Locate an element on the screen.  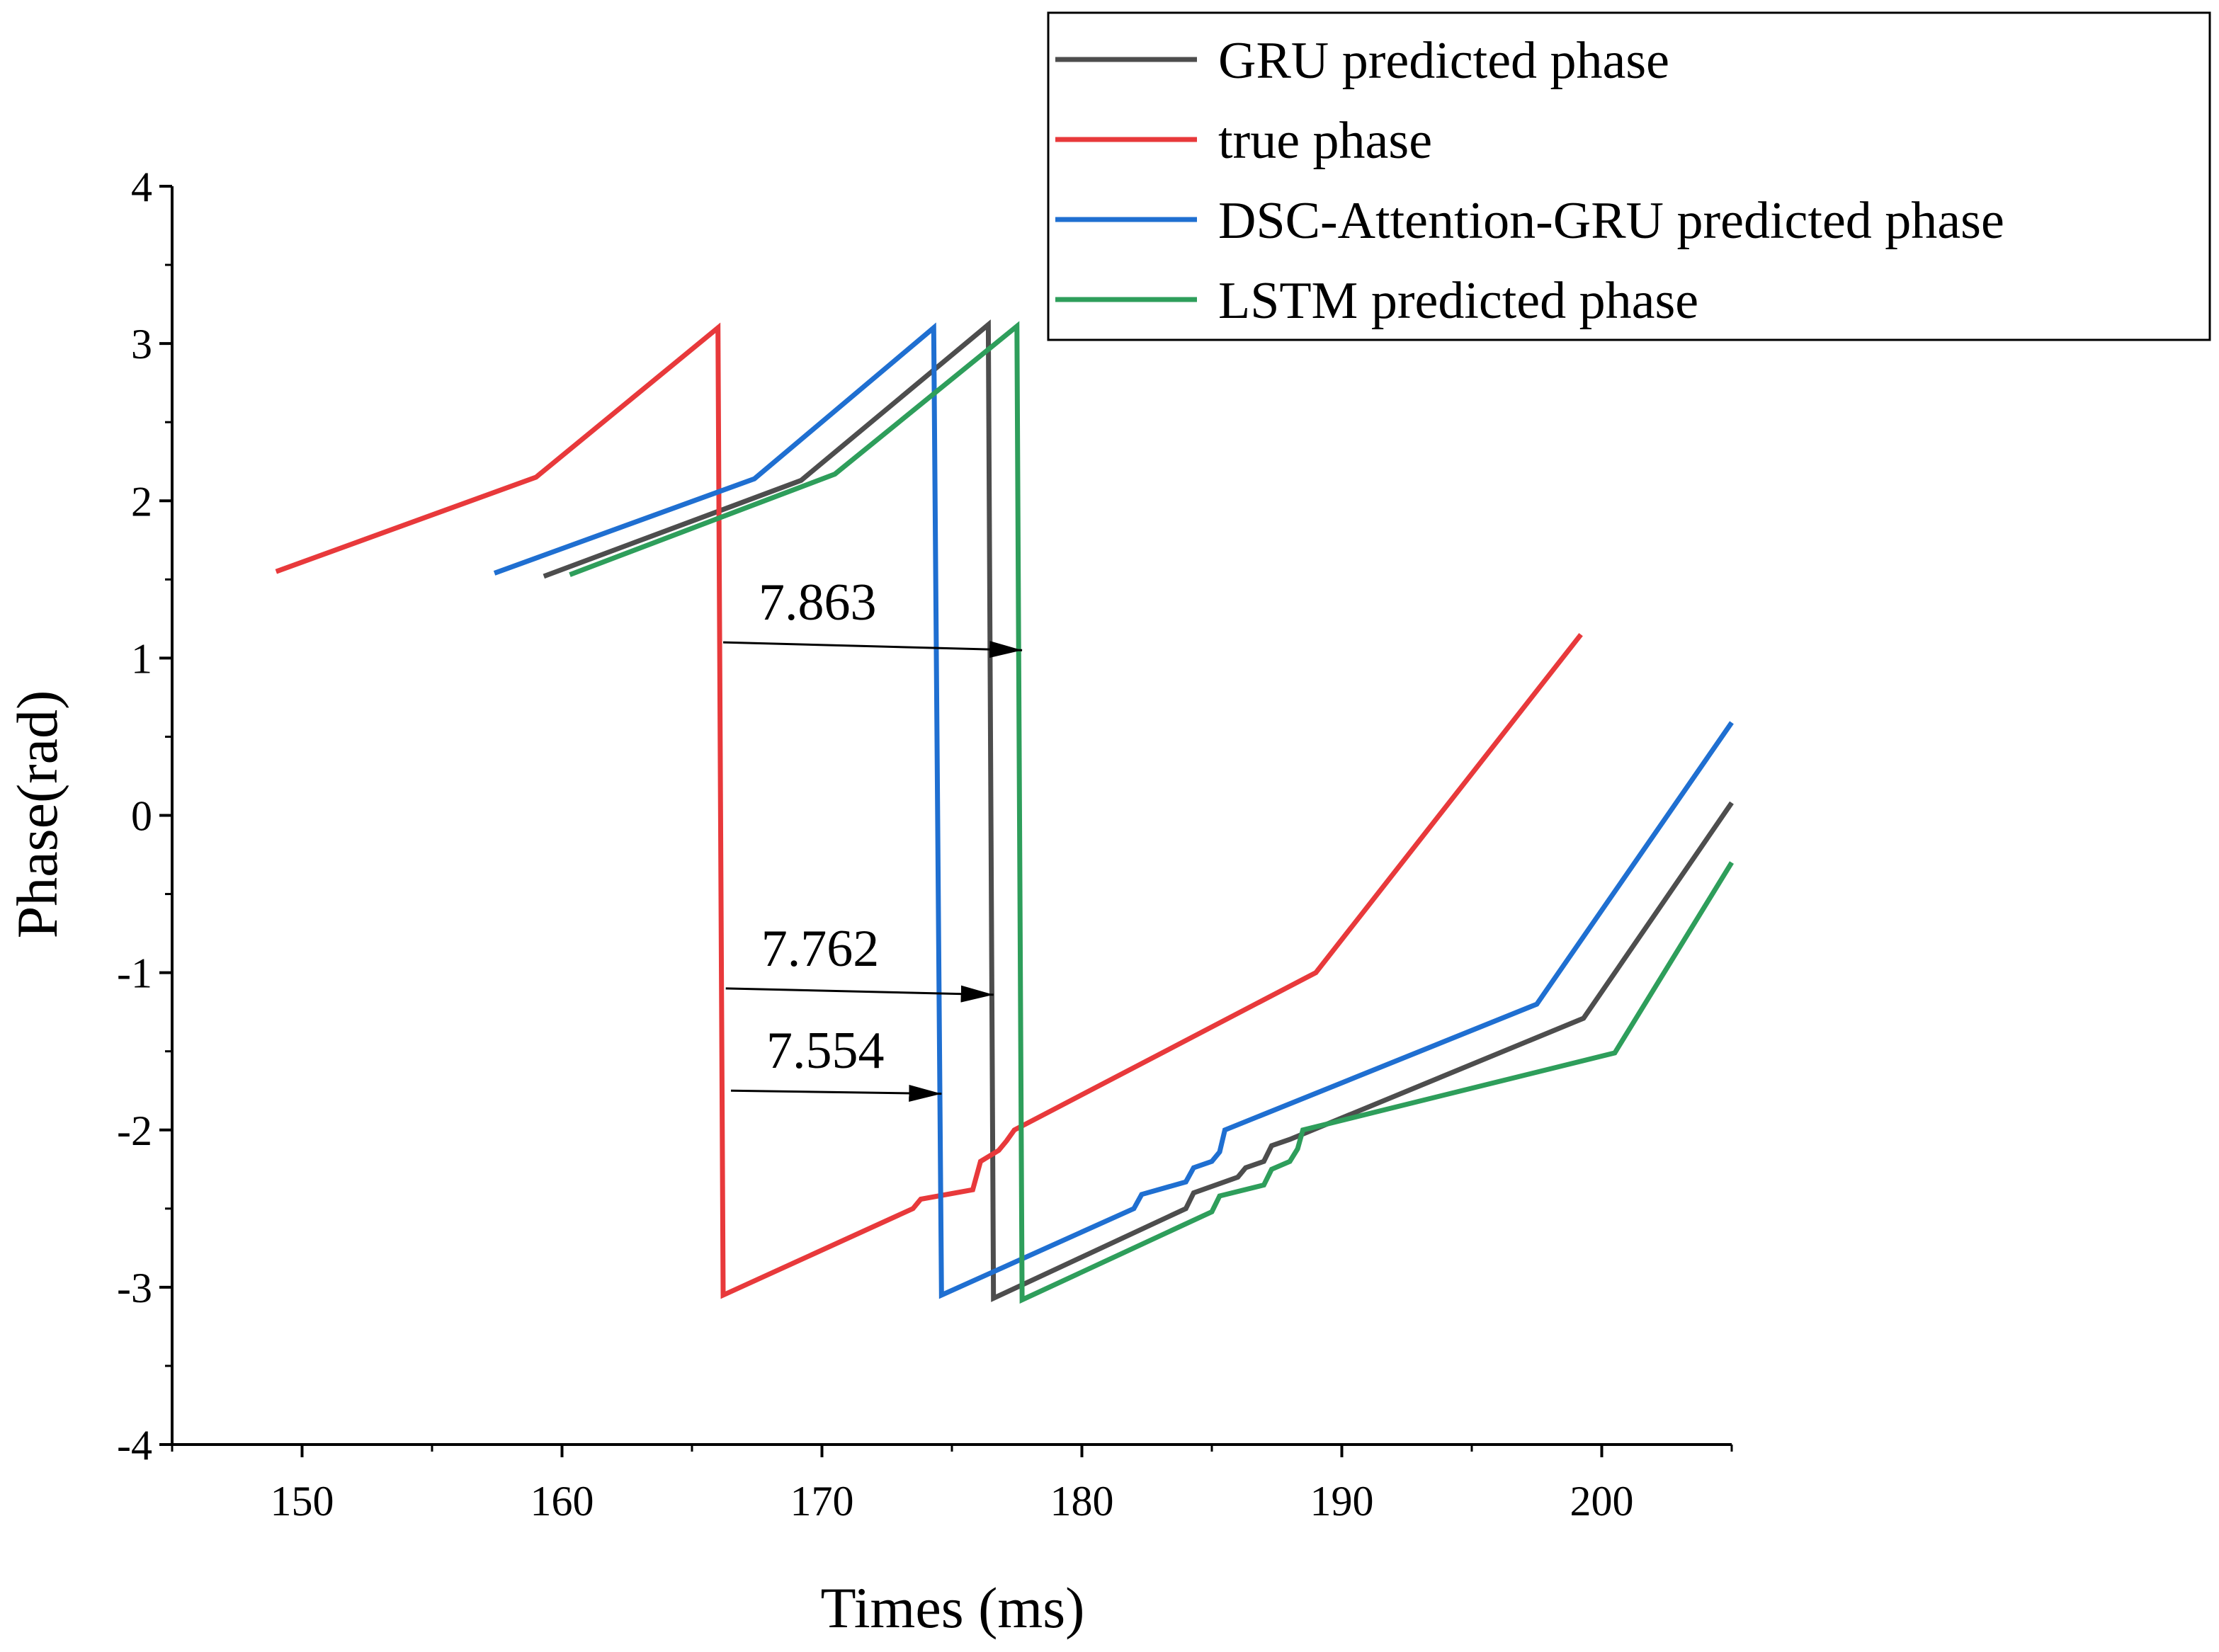
x-tick-label: 170 is located at coordinates (822, 1501).